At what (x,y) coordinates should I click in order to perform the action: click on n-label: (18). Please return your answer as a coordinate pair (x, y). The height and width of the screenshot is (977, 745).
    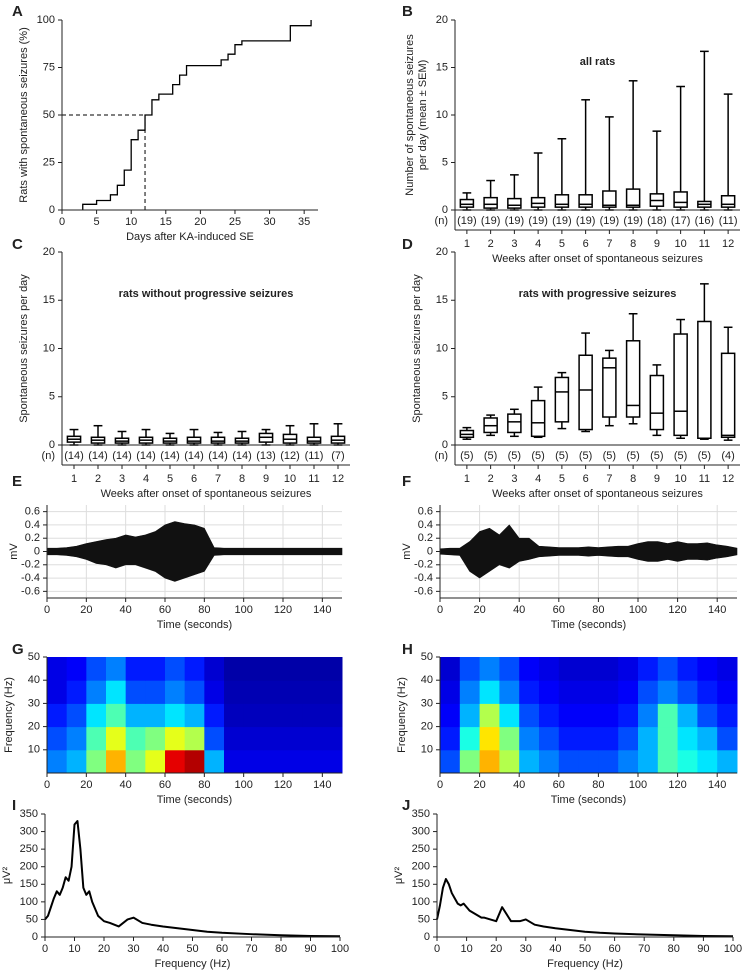
    Looking at the image, I should click on (657, 221).